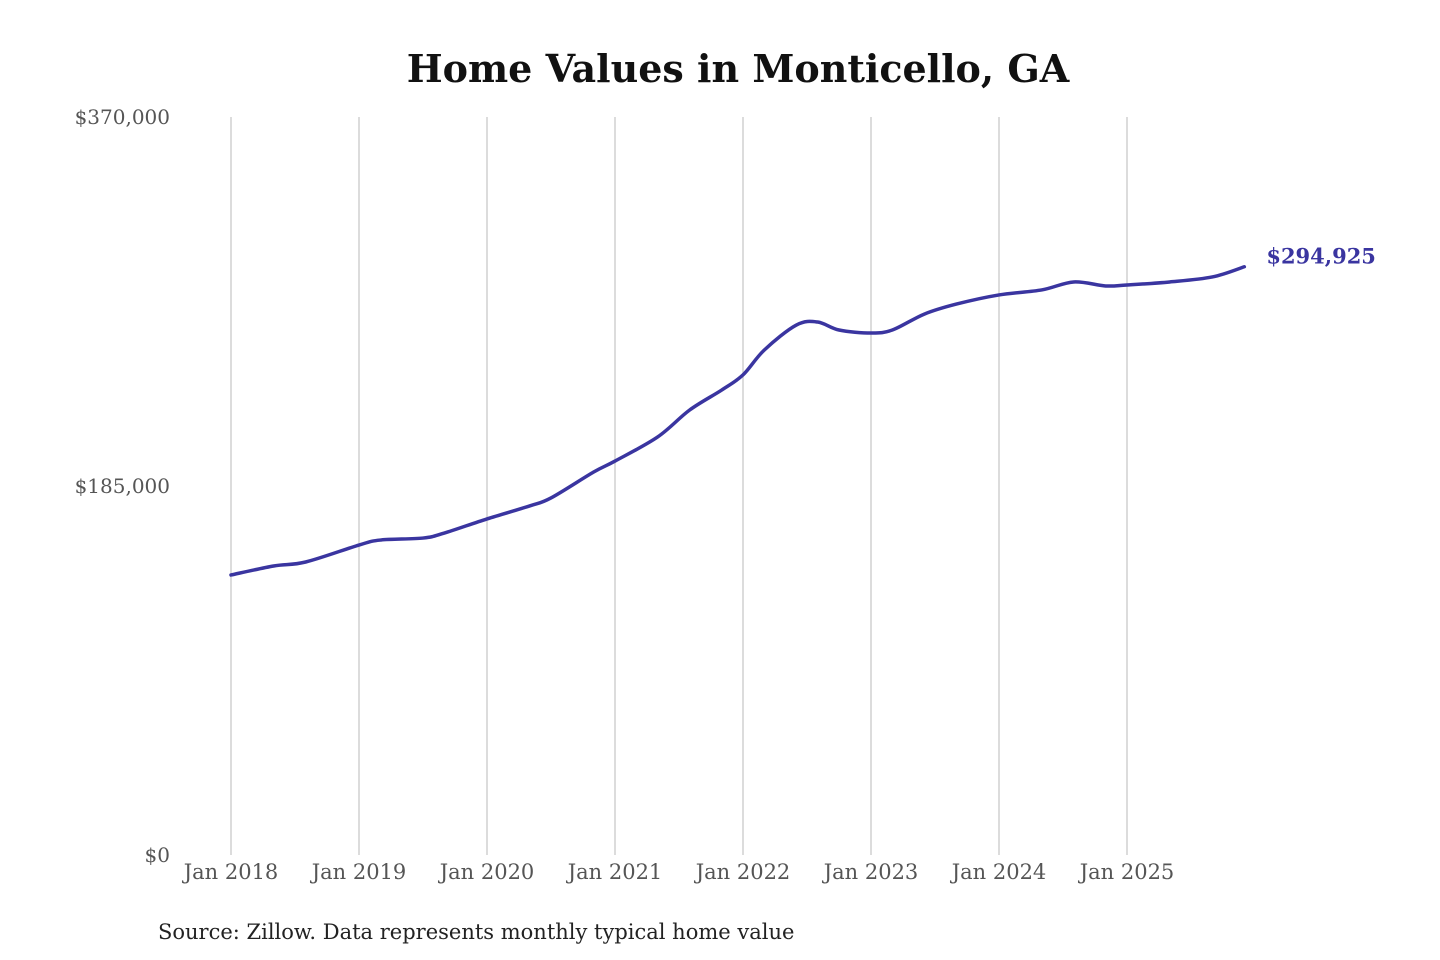 This screenshot has height=960, width=1440. Describe the element at coordinates (358, 872) in the screenshot. I see `x-tick-label: Jan 2019` at that location.